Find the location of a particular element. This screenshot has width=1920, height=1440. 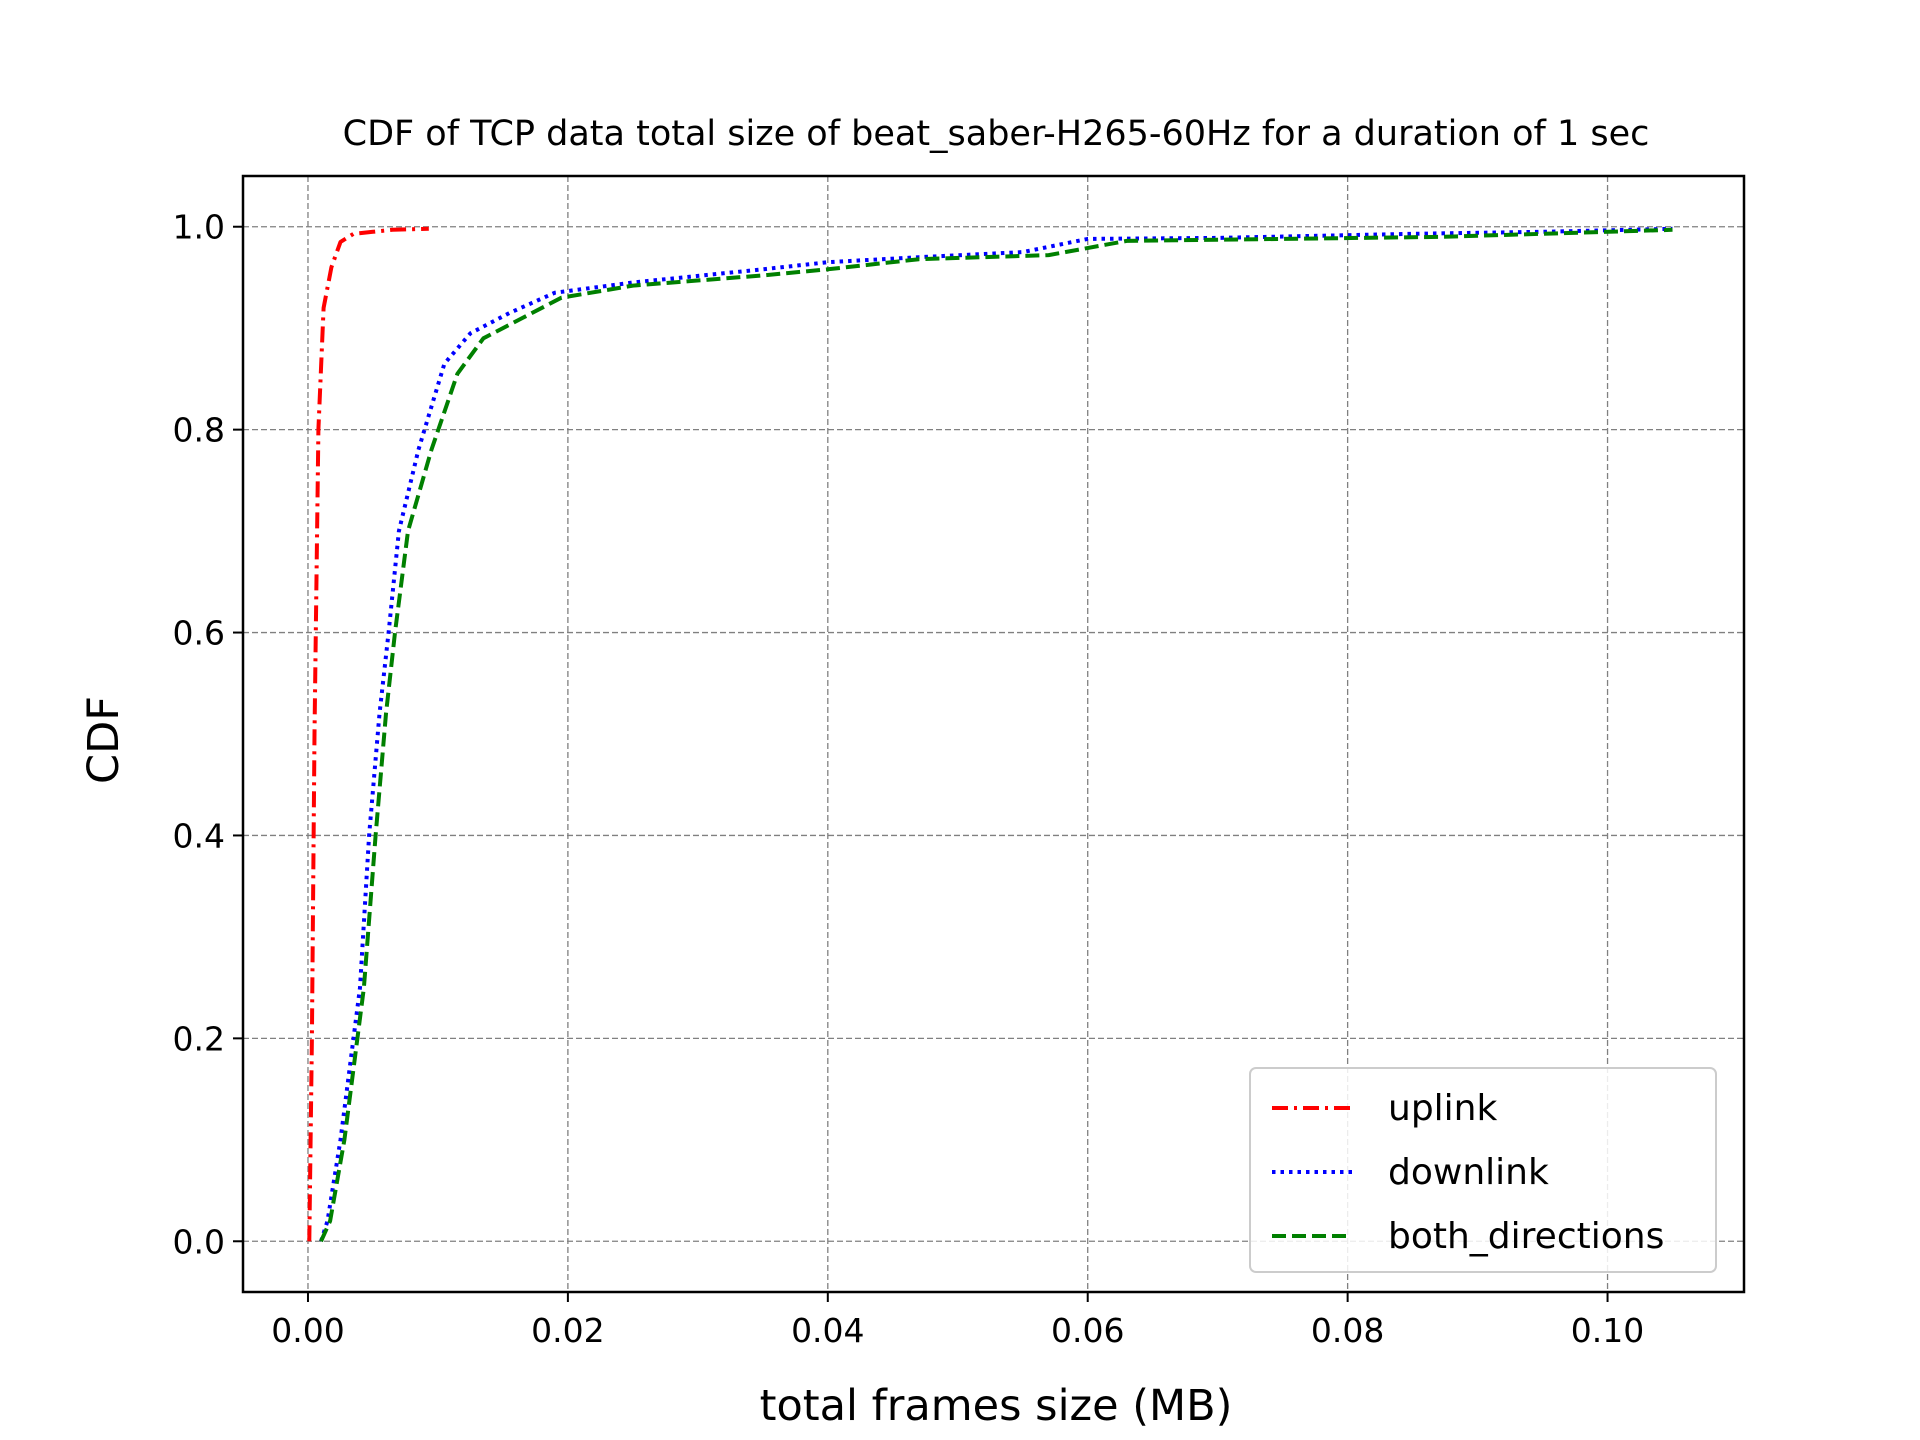

y-tick-label: 0.2 is located at coordinates (199, 1038).